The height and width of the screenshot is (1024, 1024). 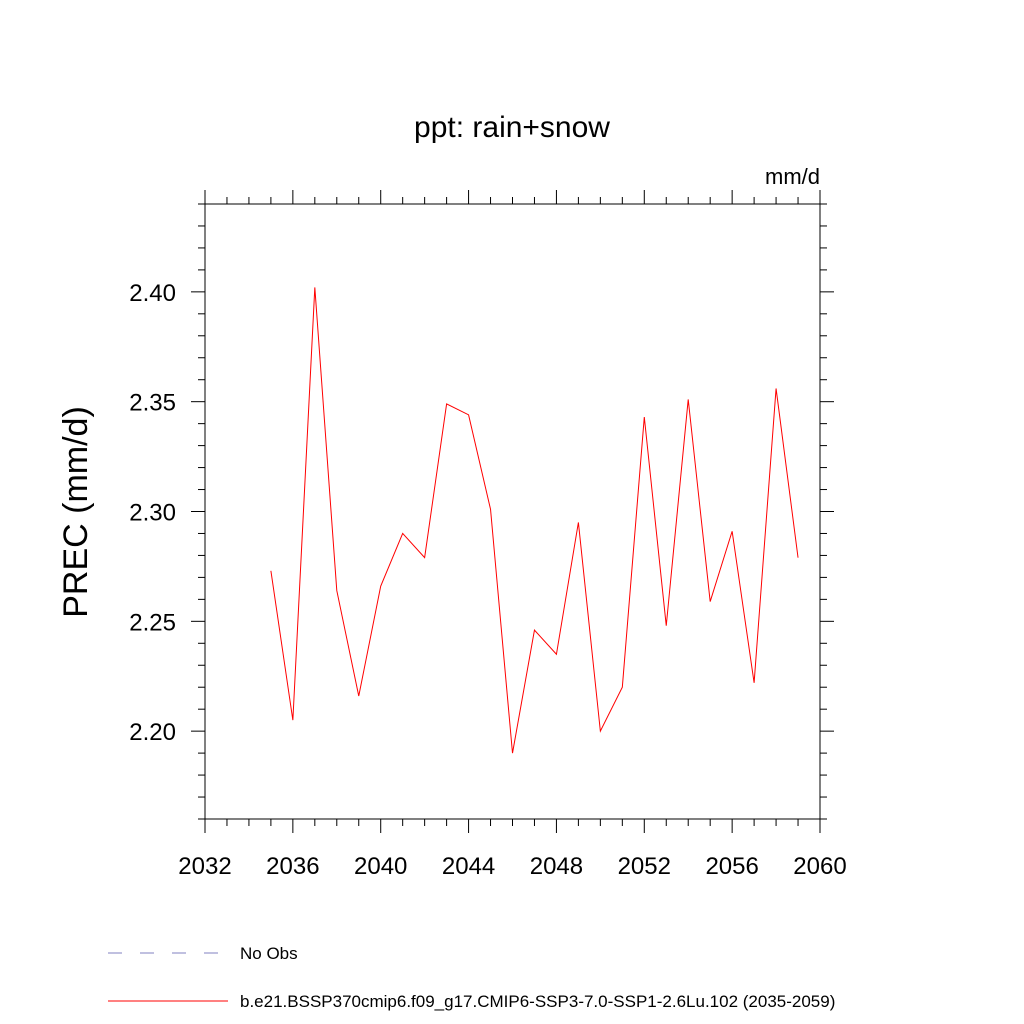 What do you see at coordinates (556, 866) in the screenshot?
I see `x-tick-label: 2048` at bounding box center [556, 866].